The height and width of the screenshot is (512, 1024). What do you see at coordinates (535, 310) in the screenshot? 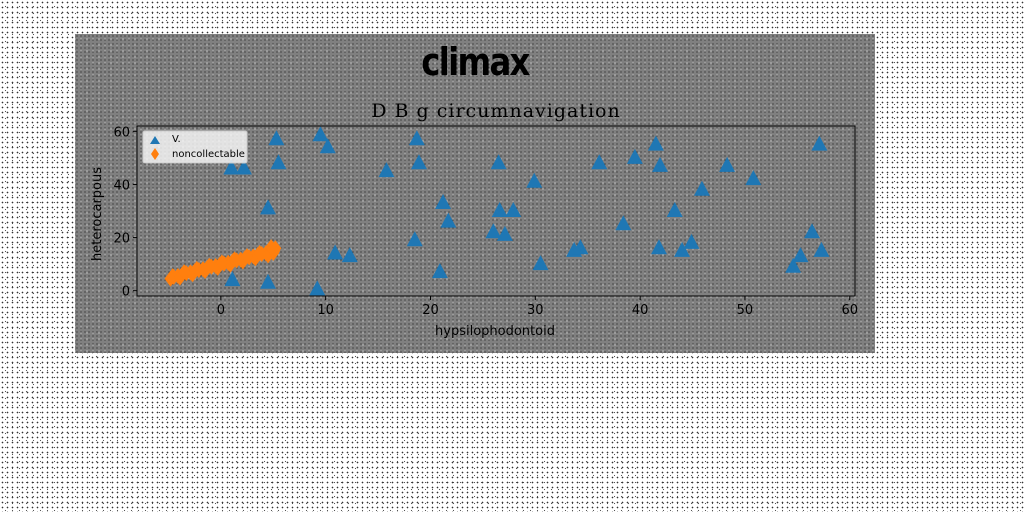
I see `x-tick-label: 30` at bounding box center [535, 310].